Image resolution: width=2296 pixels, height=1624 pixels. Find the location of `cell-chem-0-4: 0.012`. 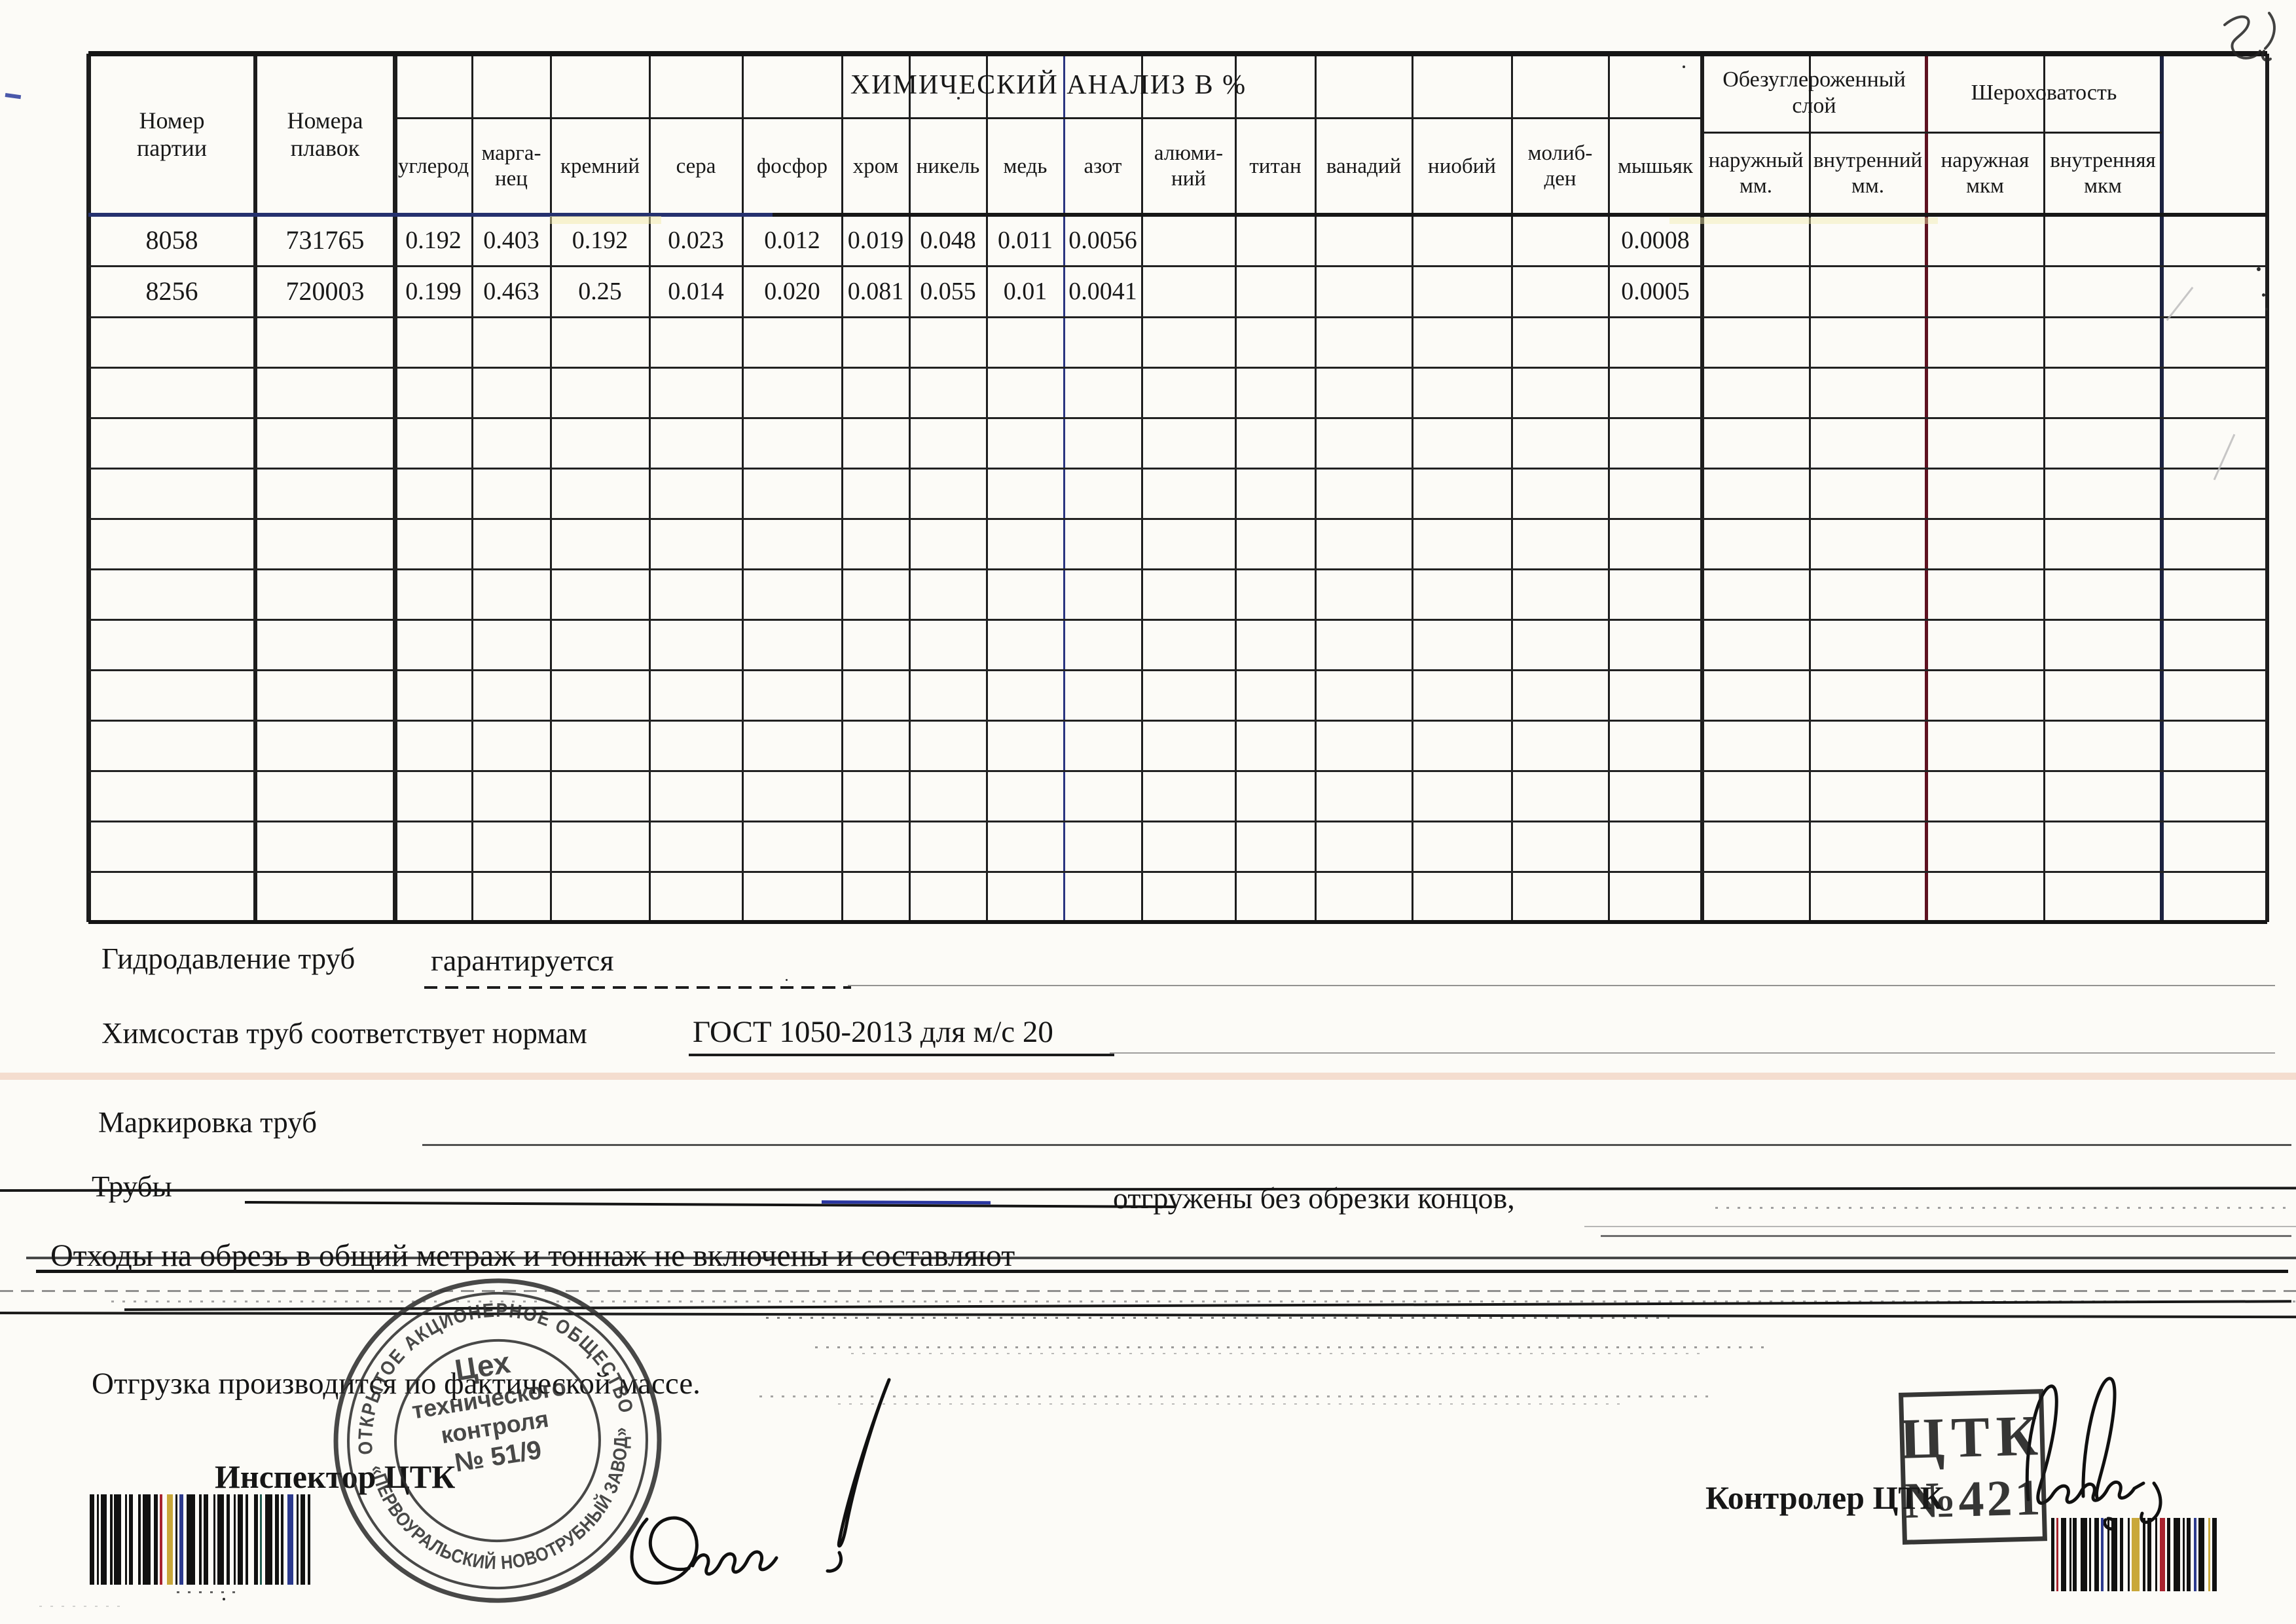

cell-chem-0-4: 0.012 is located at coordinates (792, 240).